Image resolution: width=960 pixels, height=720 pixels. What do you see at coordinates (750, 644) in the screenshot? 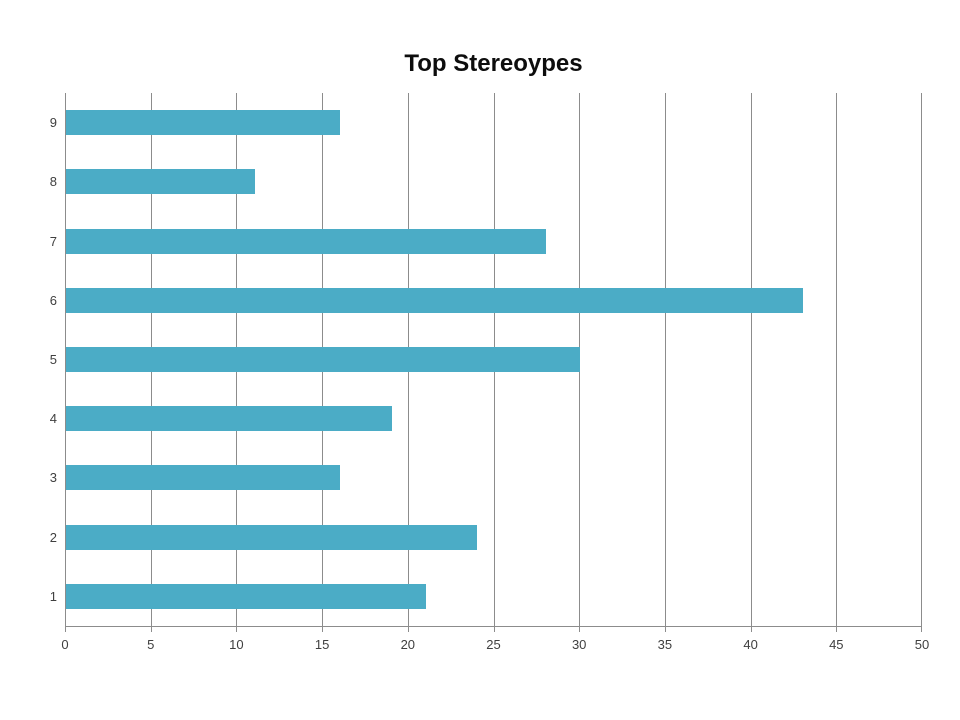
I see `x-tick-label: 40` at bounding box center [750, 644].